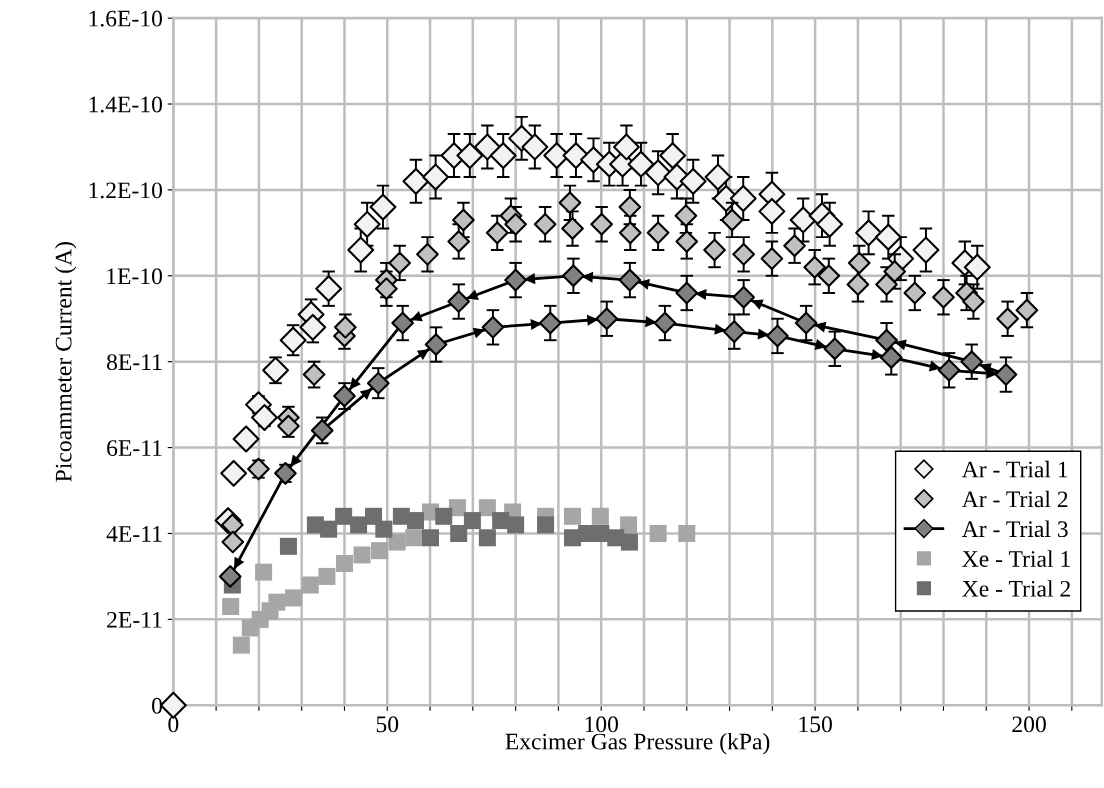 This screenshot has width=1104, height=788. Describe the element at coordinates (1016, 588) in the screenshot. I see `legend-label: Xe - Trial 2` at that location.